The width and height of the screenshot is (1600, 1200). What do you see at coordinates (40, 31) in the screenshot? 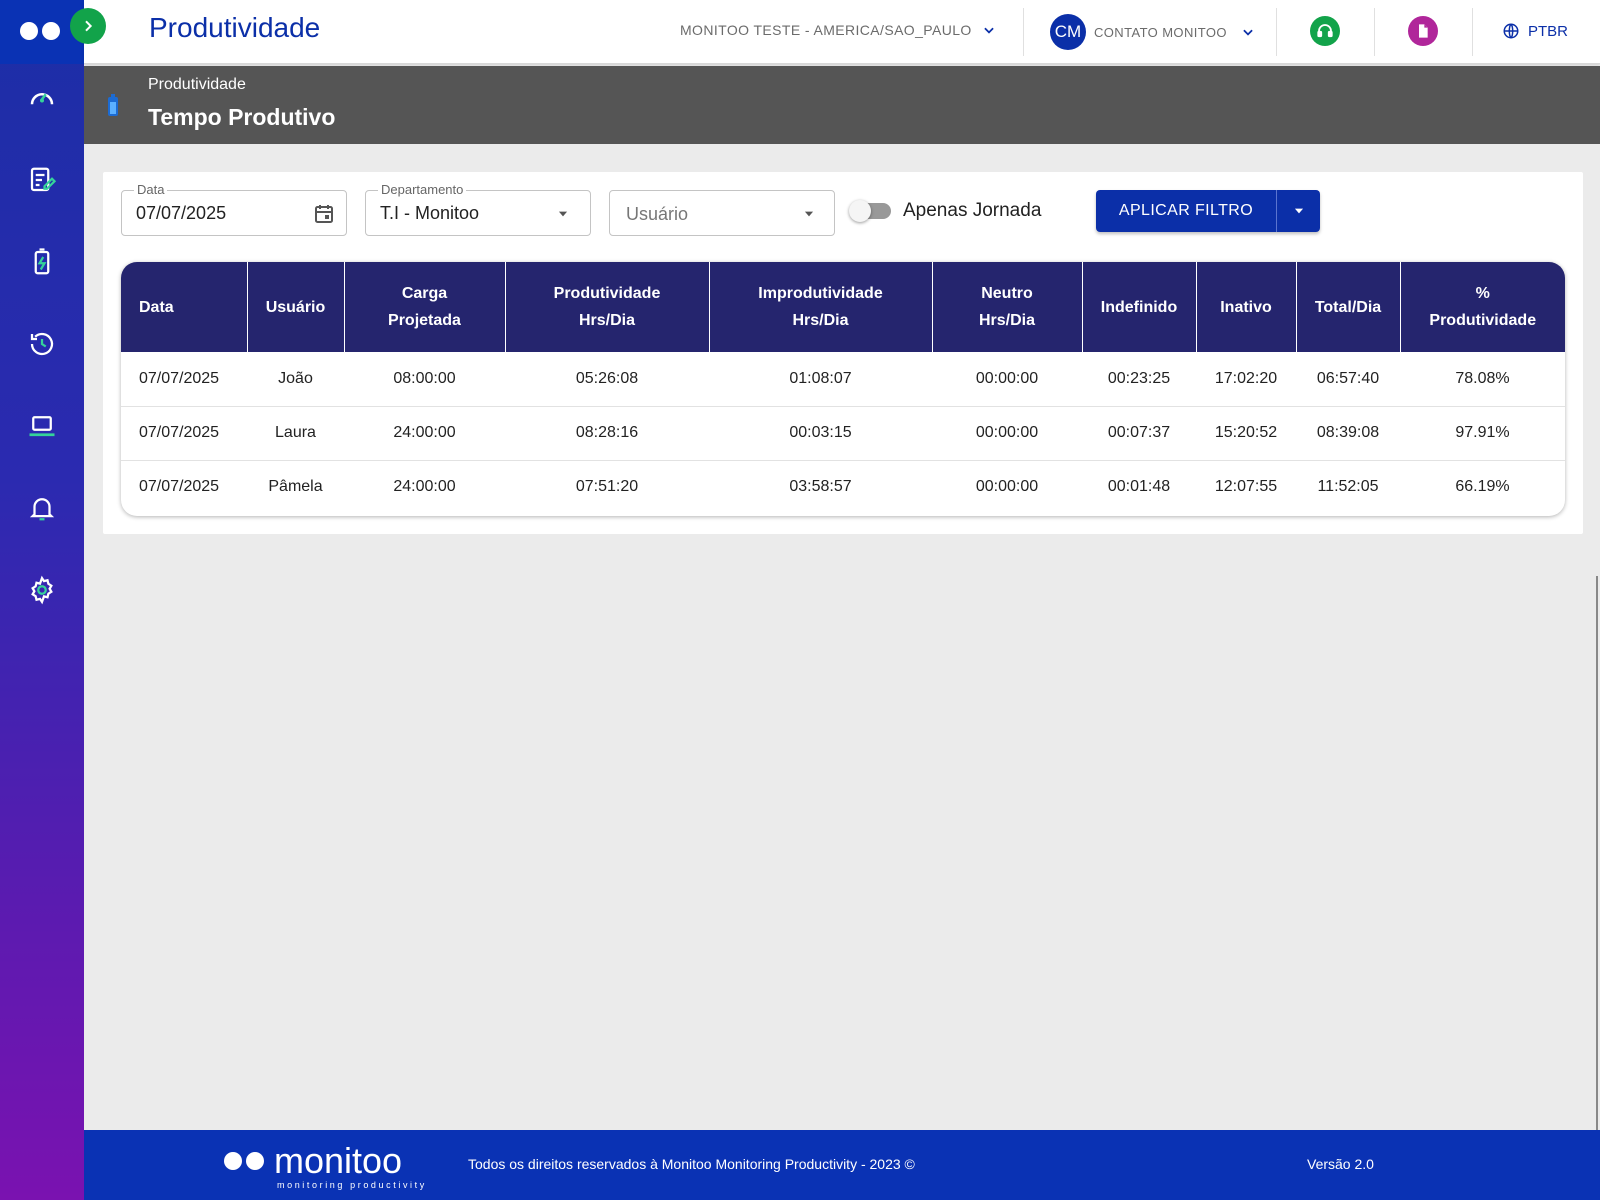
I see `monitoo-logo-icon` at bounding box center [40, 31].